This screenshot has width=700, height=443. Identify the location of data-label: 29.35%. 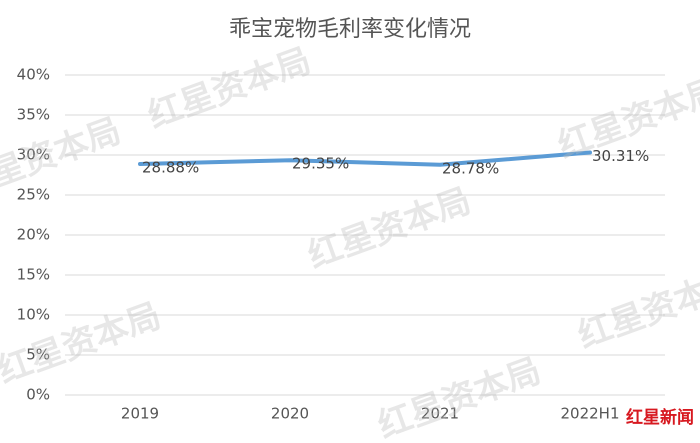
(320, 164).